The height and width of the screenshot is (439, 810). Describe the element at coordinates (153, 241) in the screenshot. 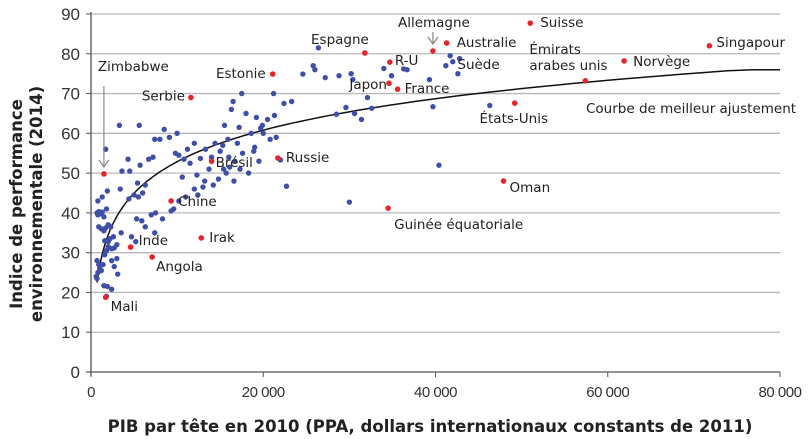

I see `country-label: Inde` at that location.